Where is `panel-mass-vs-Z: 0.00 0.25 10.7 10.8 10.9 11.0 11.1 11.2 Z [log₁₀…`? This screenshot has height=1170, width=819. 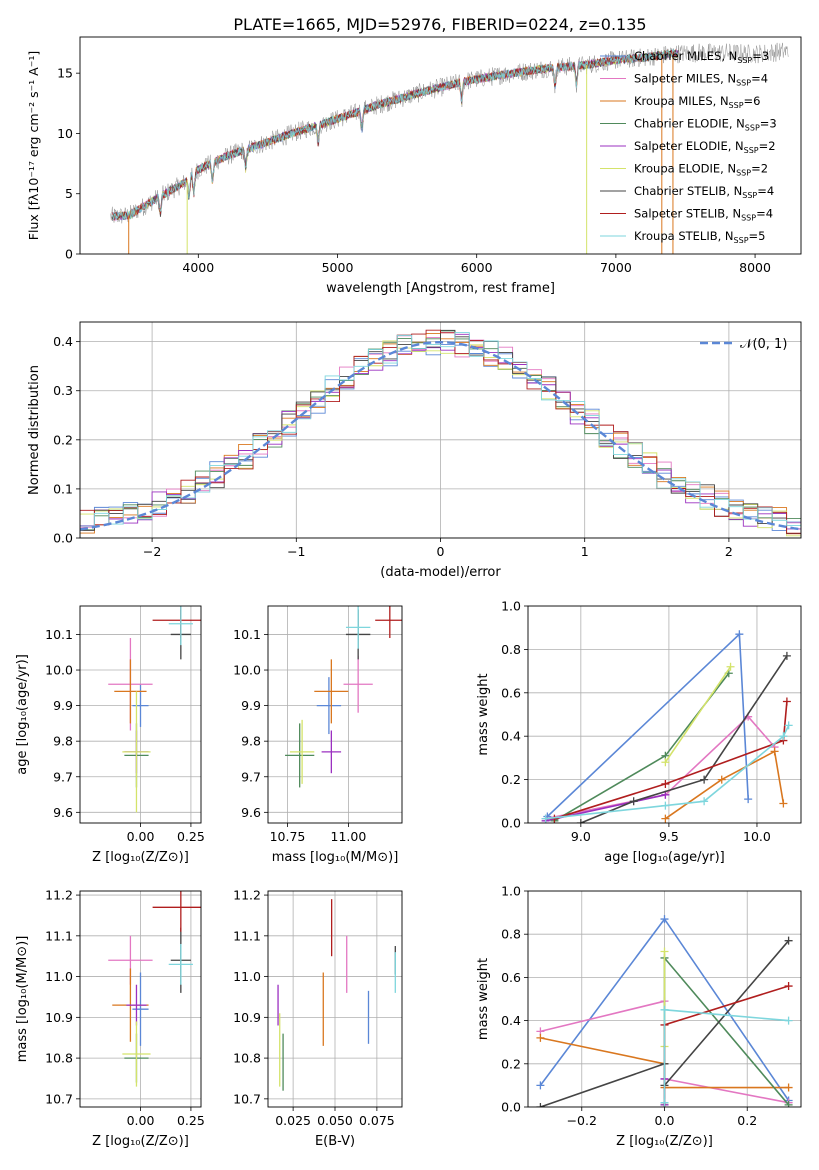
panel-mass-vs-Z: 0.00 0.25 10.7 10.8 10.9 11.0 11.1 11.2 Z [log₁₀… is located at coordinates (110, 1018).